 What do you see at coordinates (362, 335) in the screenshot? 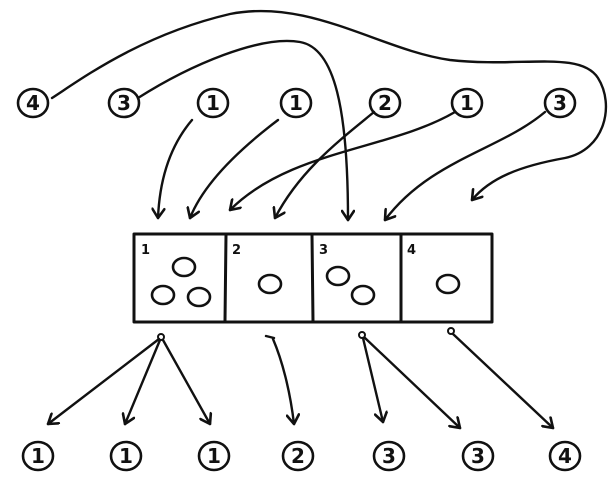
I see `bucket-3-outlet` at bounding box center [362, 335].